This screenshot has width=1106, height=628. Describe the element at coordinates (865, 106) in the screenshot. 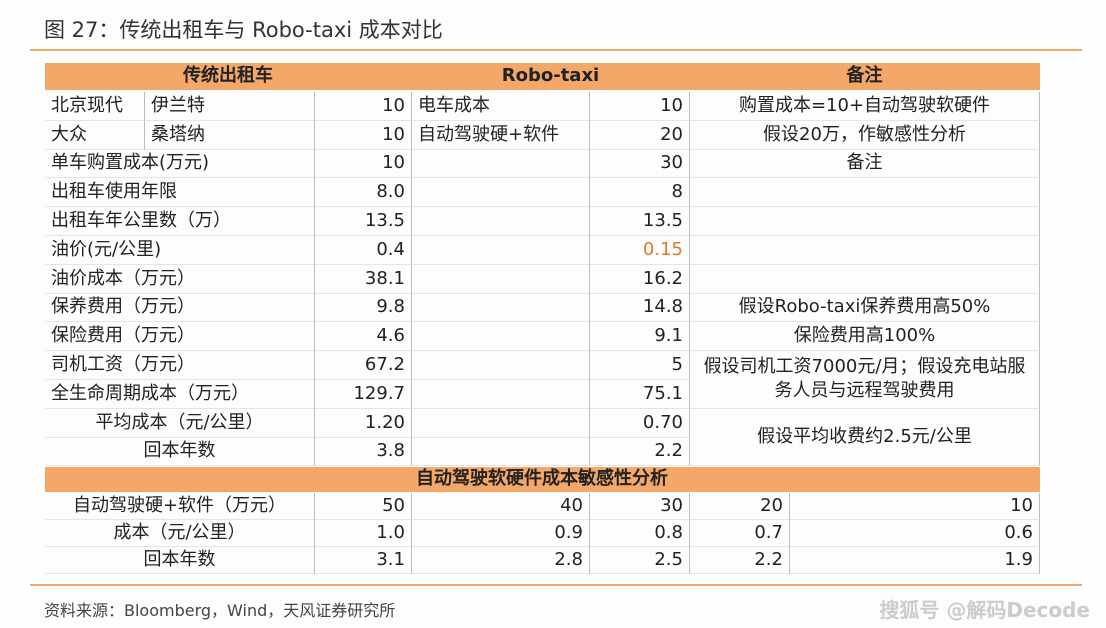

I see `note: 购置成本=10+自动驾驶软硬件` at that location.